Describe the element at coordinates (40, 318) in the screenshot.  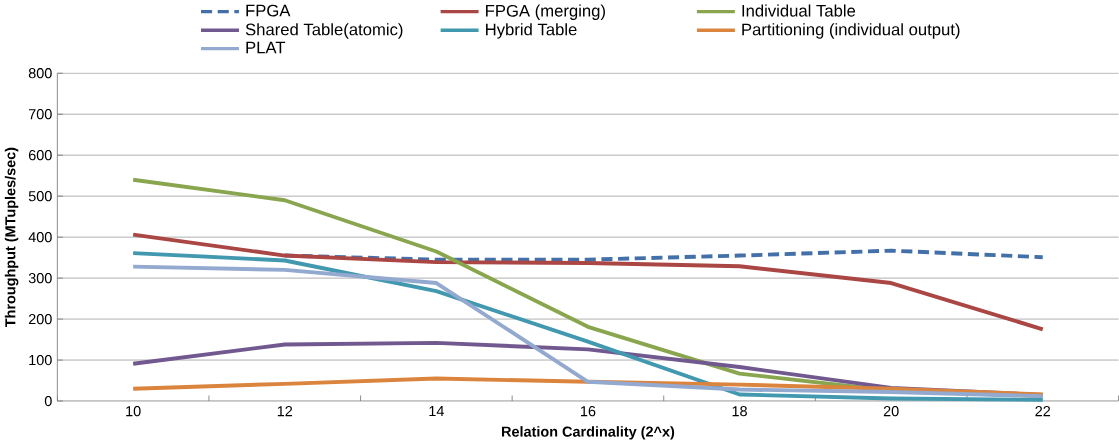
I see `y-tick-label: 200` at that location.